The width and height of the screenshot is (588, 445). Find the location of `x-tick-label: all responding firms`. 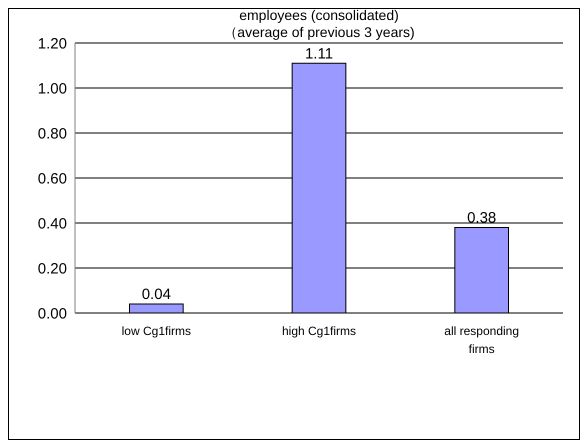

x-tick-label: all responding firms is located at coordinates (482, 340).